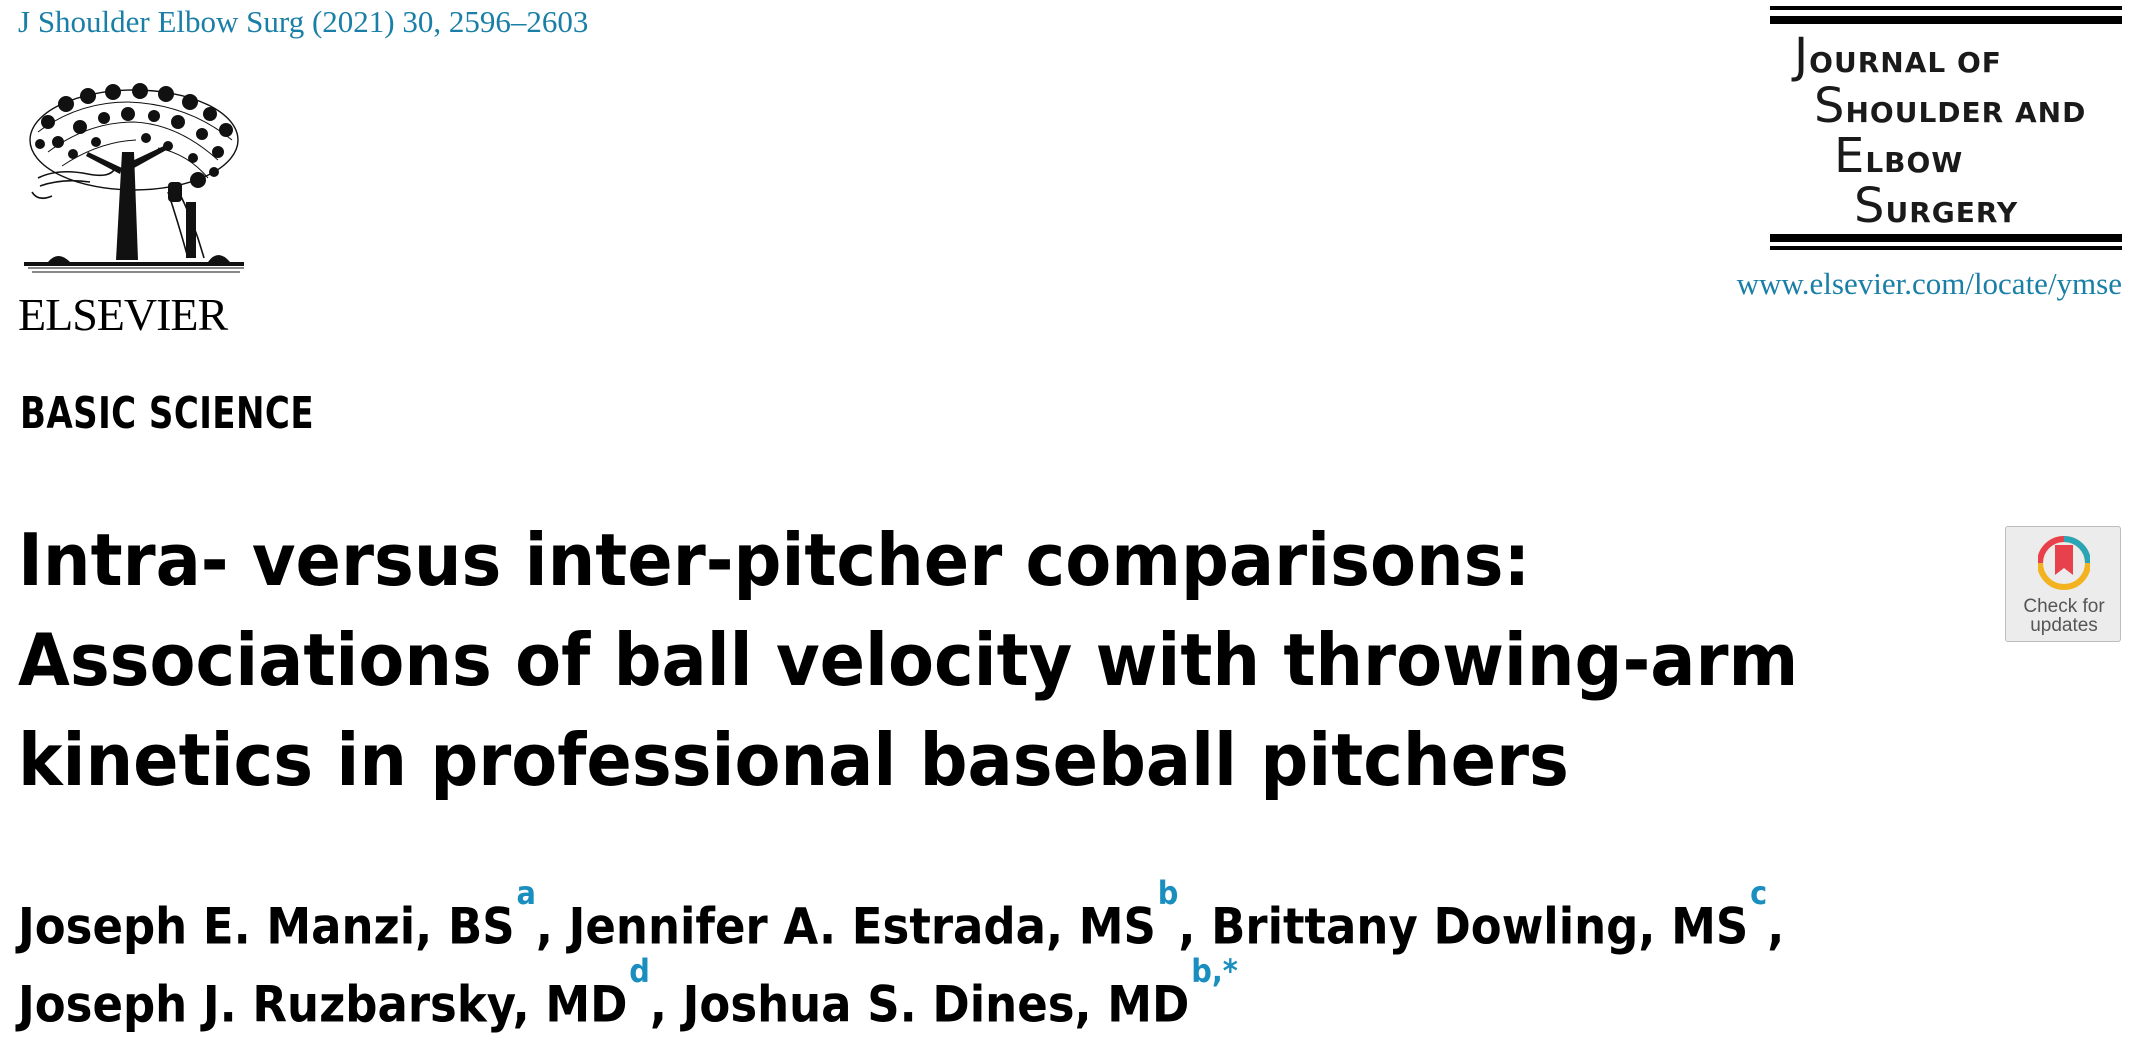  Describe the element at coordinates (526, 893) in the screenshot. I see `affiliation-marker: a` at that location.